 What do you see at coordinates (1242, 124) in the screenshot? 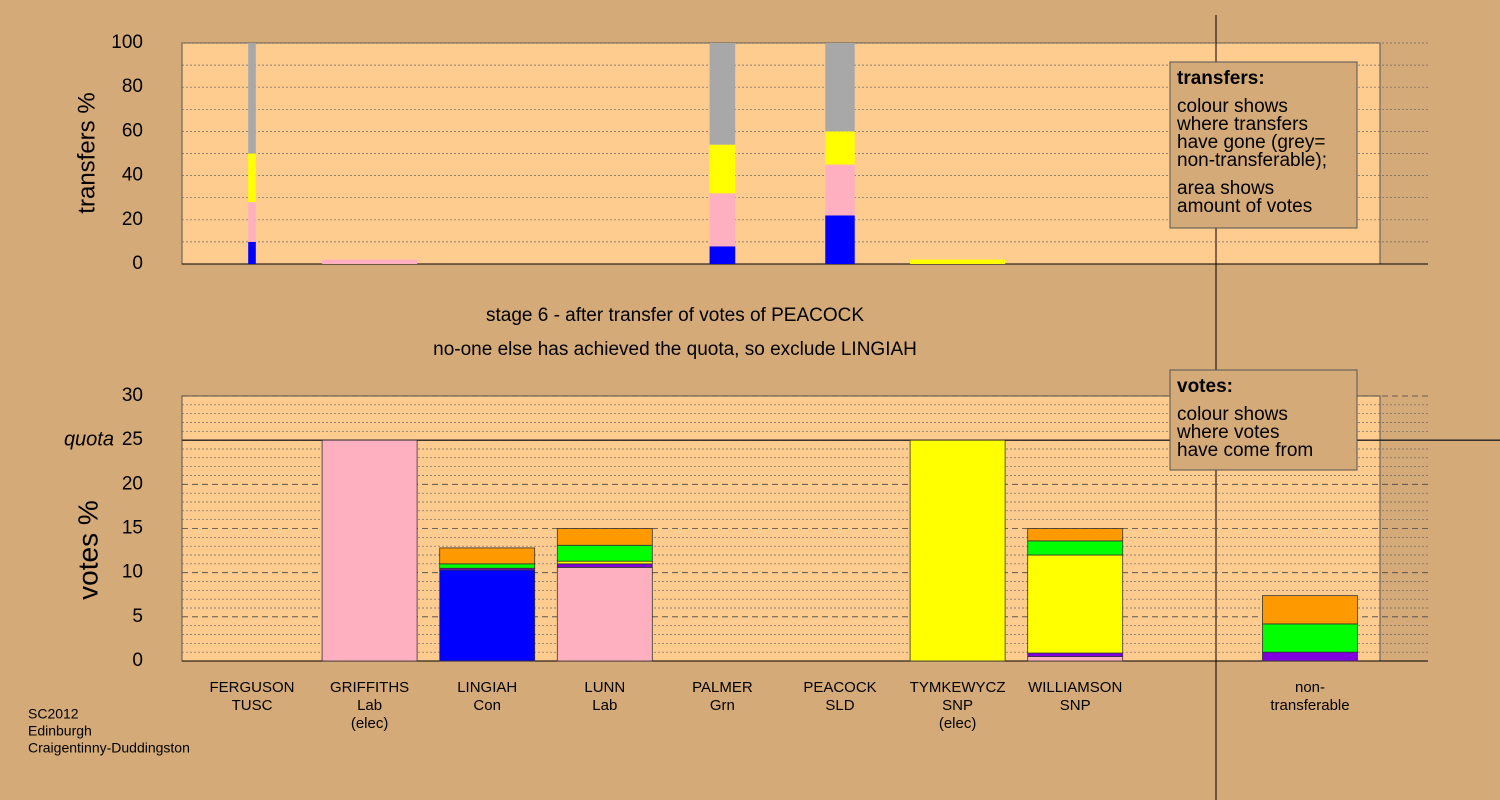
I see `legend-text: where transfers` at bounding box center [1242, 124].